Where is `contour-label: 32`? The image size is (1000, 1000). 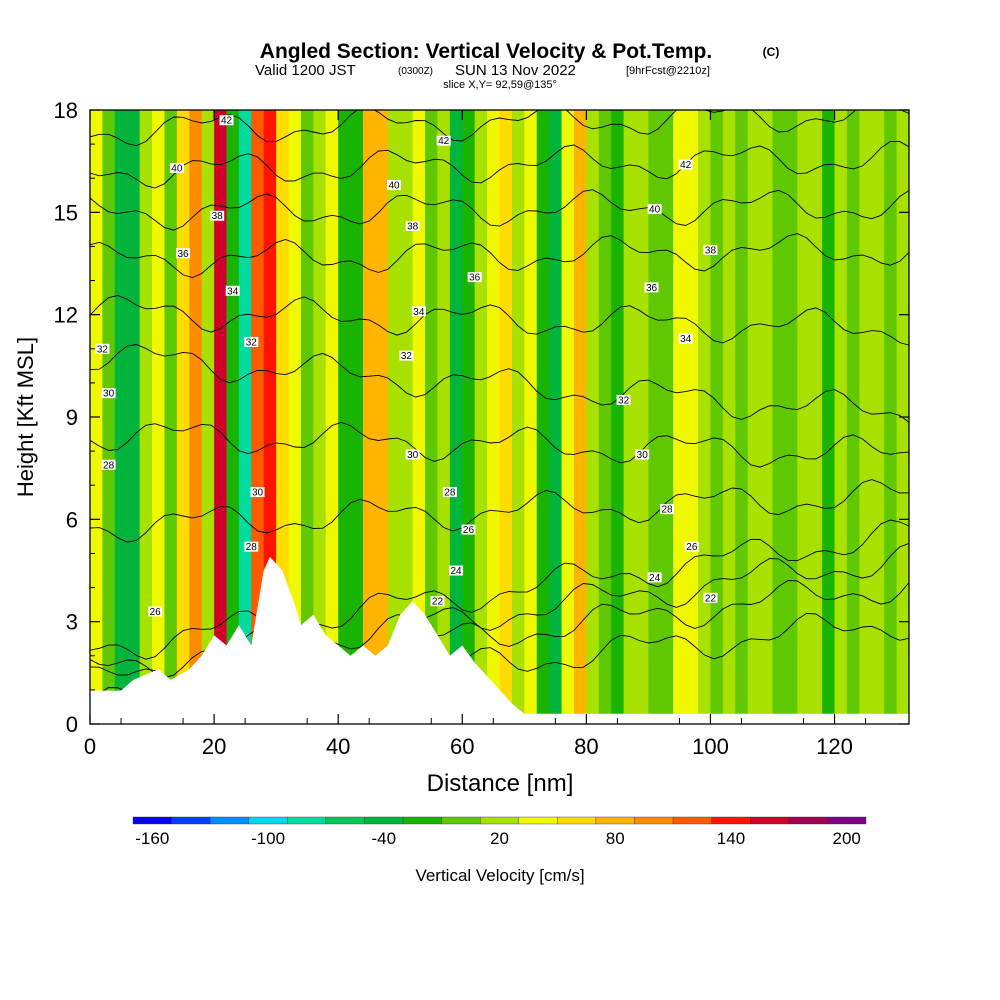 contour-label: 32 is located at coordinates (103, 349).